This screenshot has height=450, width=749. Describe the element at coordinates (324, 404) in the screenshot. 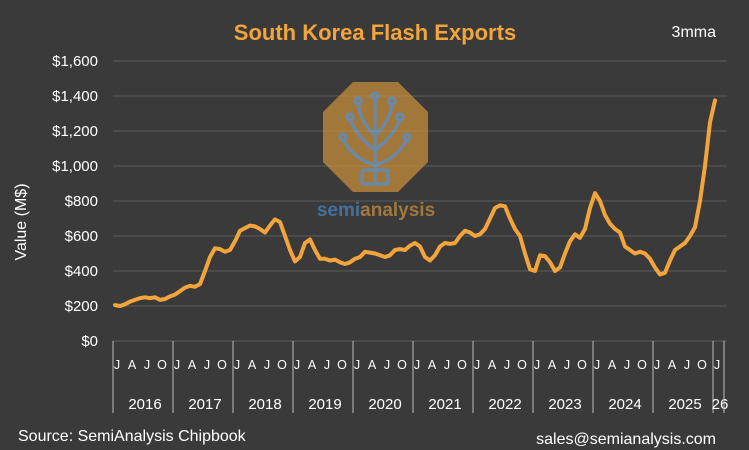

I see `x-year-label: 2019` at that location.